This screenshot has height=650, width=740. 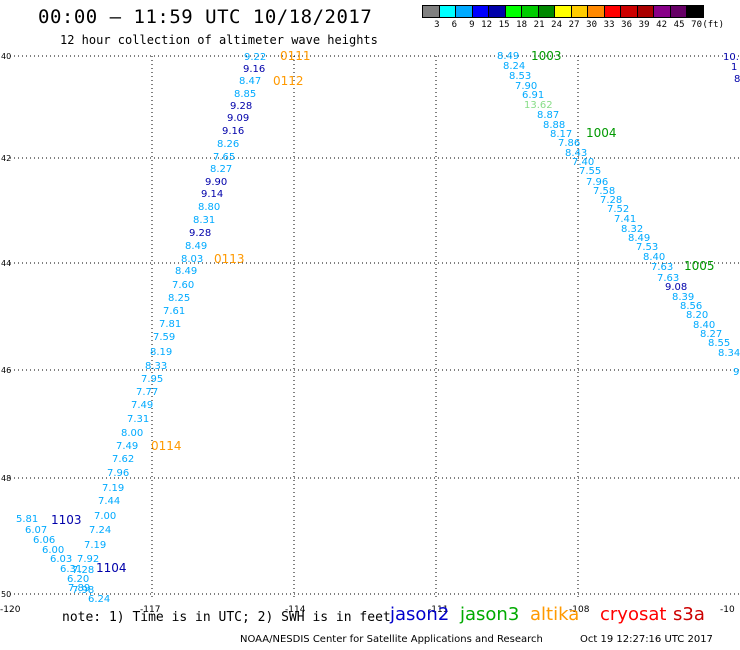 What do you see at coordinates (569, 143) in the screenshot?
I see `swh-label: 7.86` at bounding box center [569, 143].